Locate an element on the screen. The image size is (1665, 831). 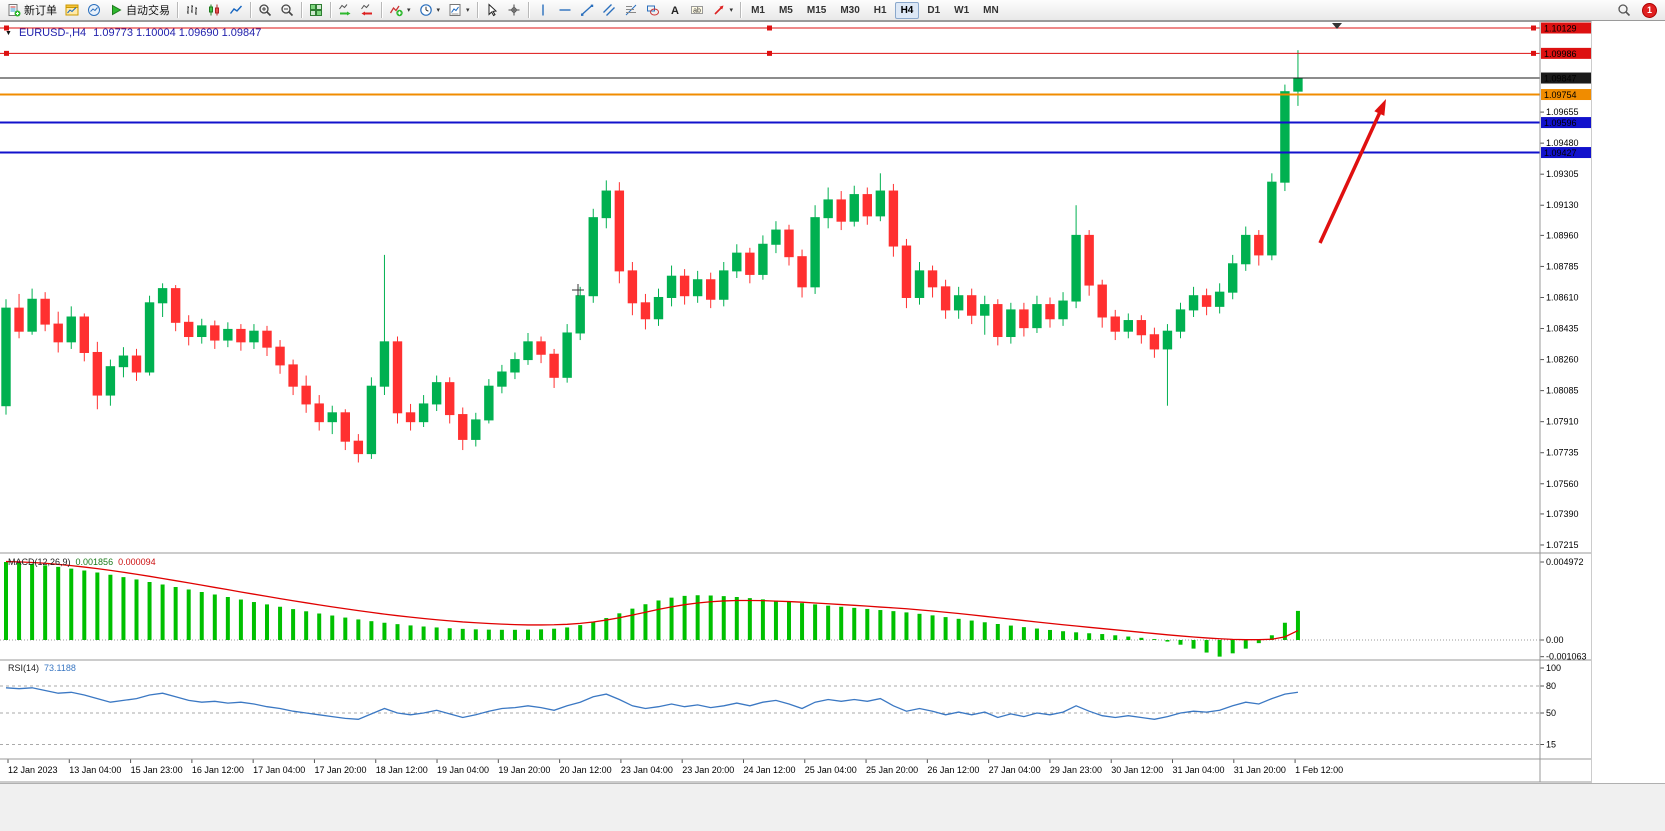
autotrade-icon is located at coordinates (116, 10).